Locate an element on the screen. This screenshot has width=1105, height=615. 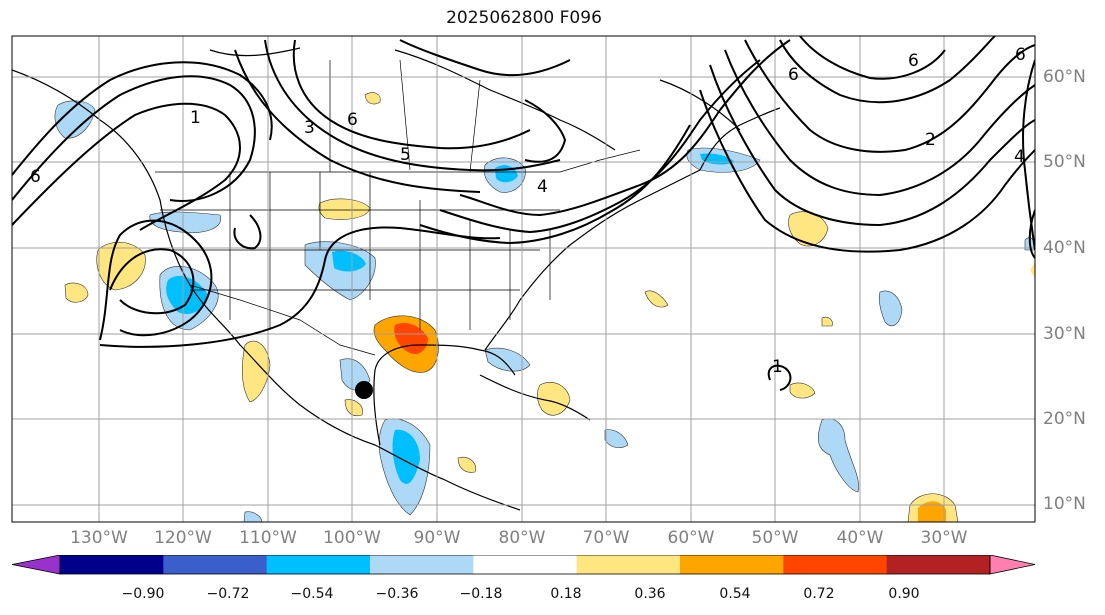
colorbar is located at coordinates (523, 565).